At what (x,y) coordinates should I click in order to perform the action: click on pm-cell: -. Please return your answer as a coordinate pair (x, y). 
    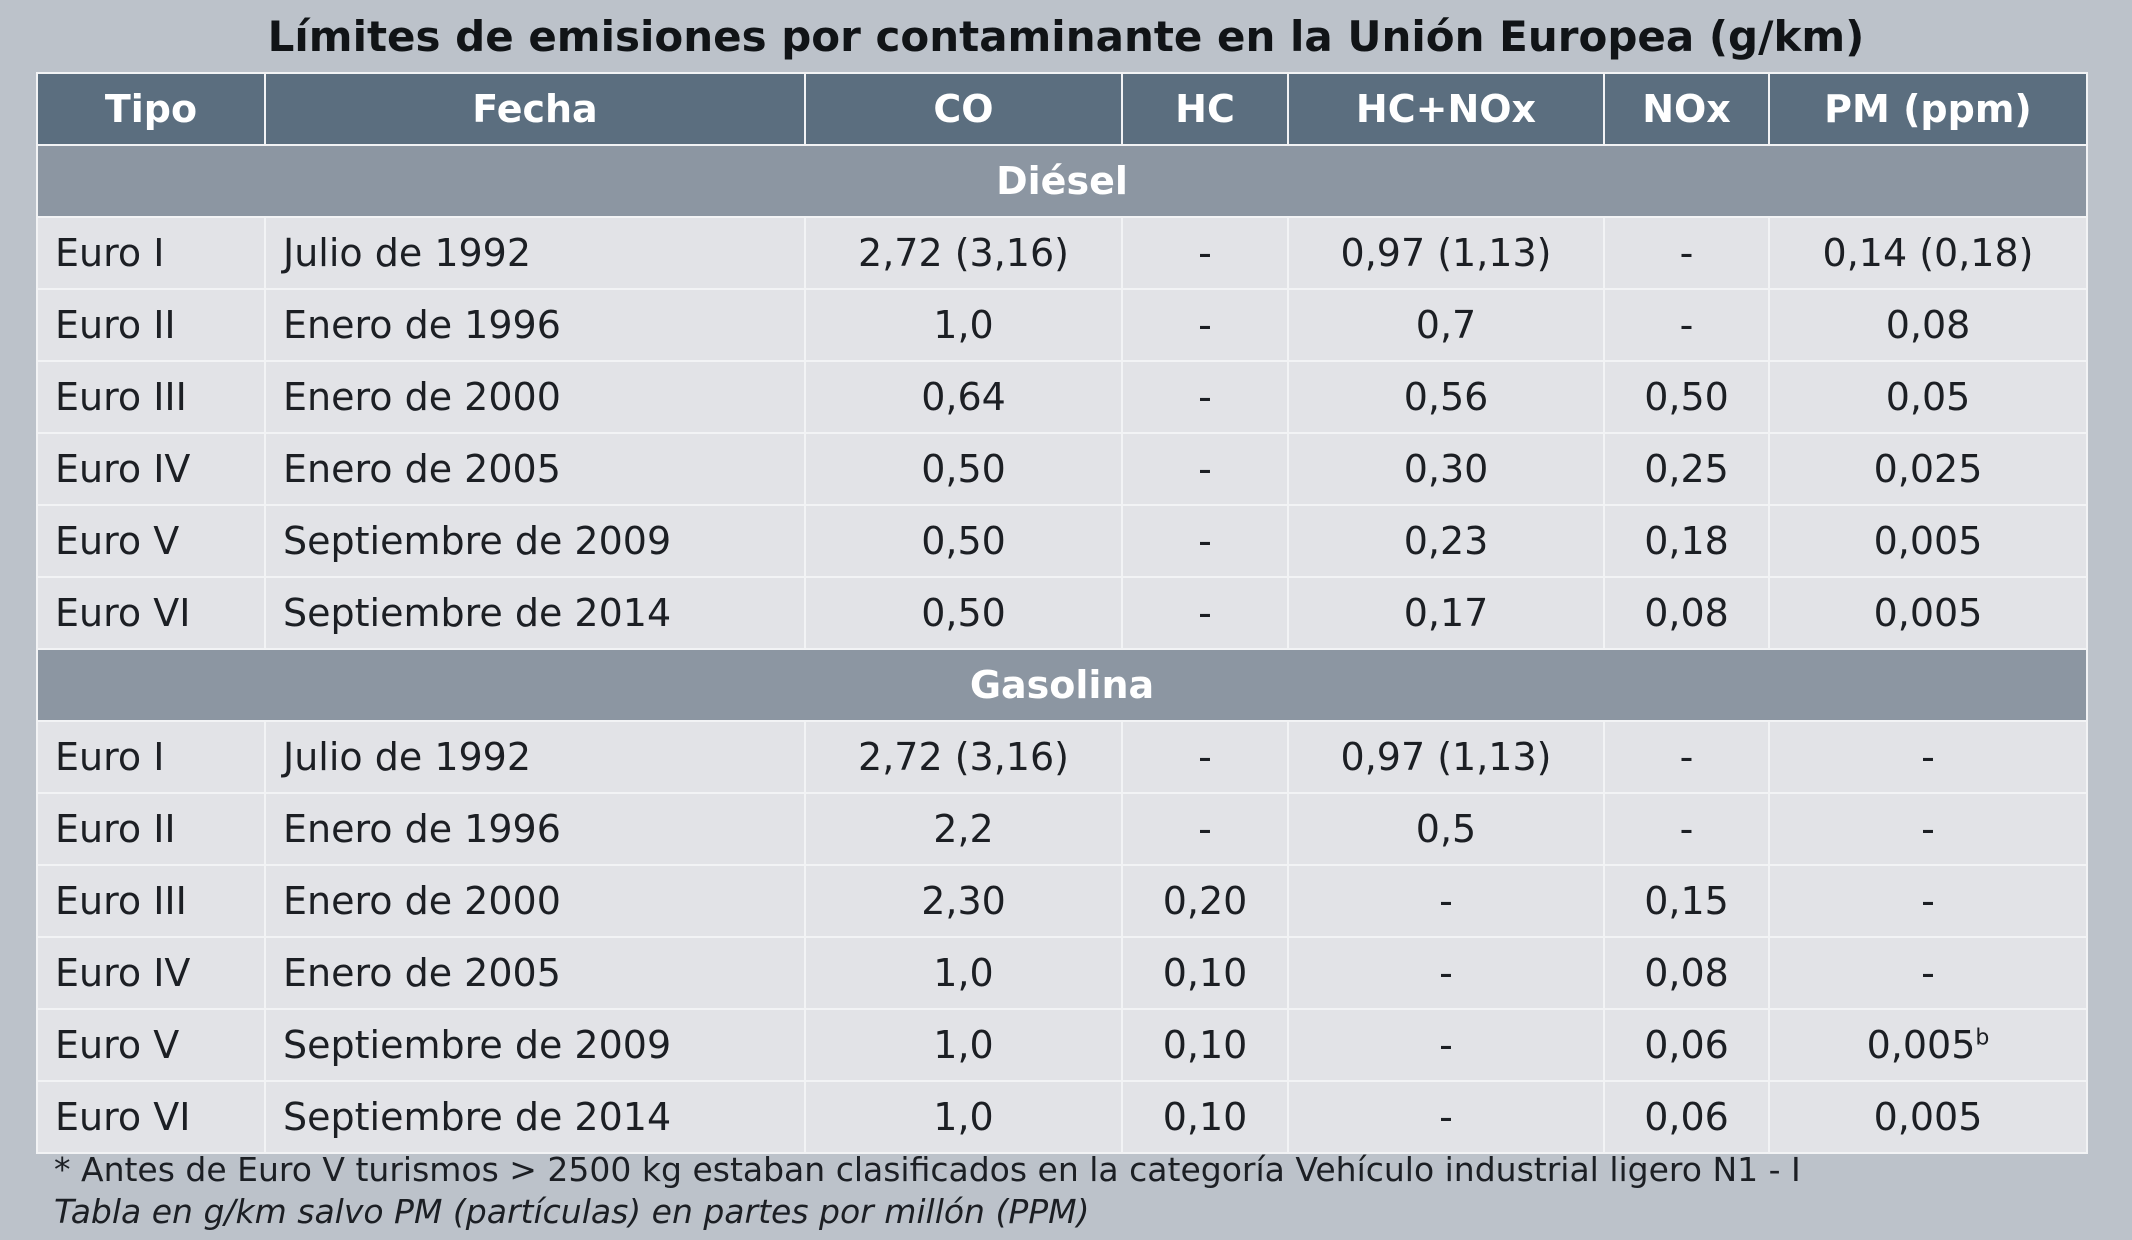
    Looking at the image, I should click on (1928, 901).